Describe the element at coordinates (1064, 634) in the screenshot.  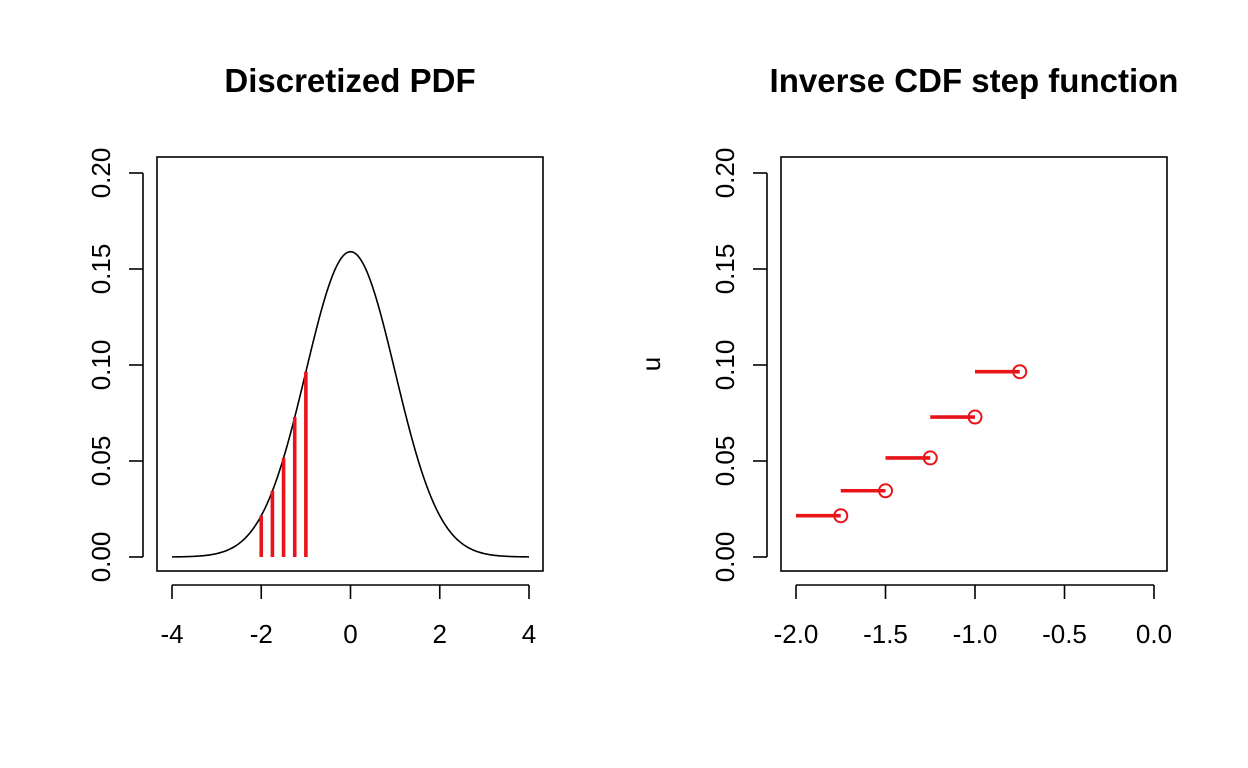
I see `inverse-cdf-x-tick-label: -0.5` at that location.